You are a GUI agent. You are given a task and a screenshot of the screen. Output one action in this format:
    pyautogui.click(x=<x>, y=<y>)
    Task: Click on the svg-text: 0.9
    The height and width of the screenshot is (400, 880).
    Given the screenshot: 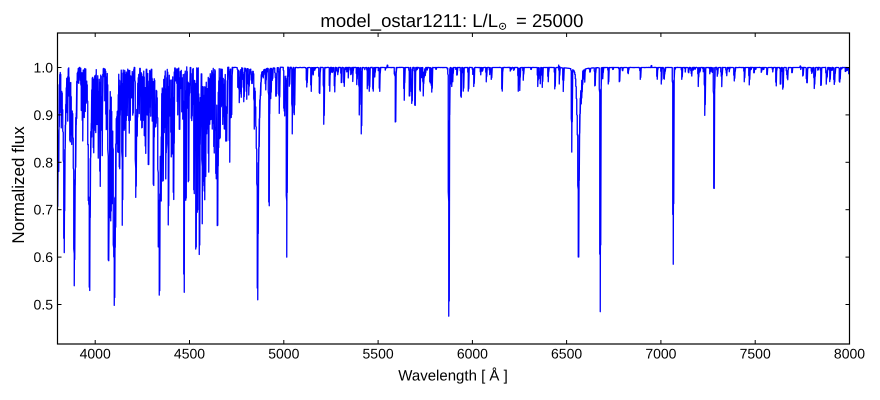 What is the action you would take?
    pyautogui.click(x=44, y=115)
    